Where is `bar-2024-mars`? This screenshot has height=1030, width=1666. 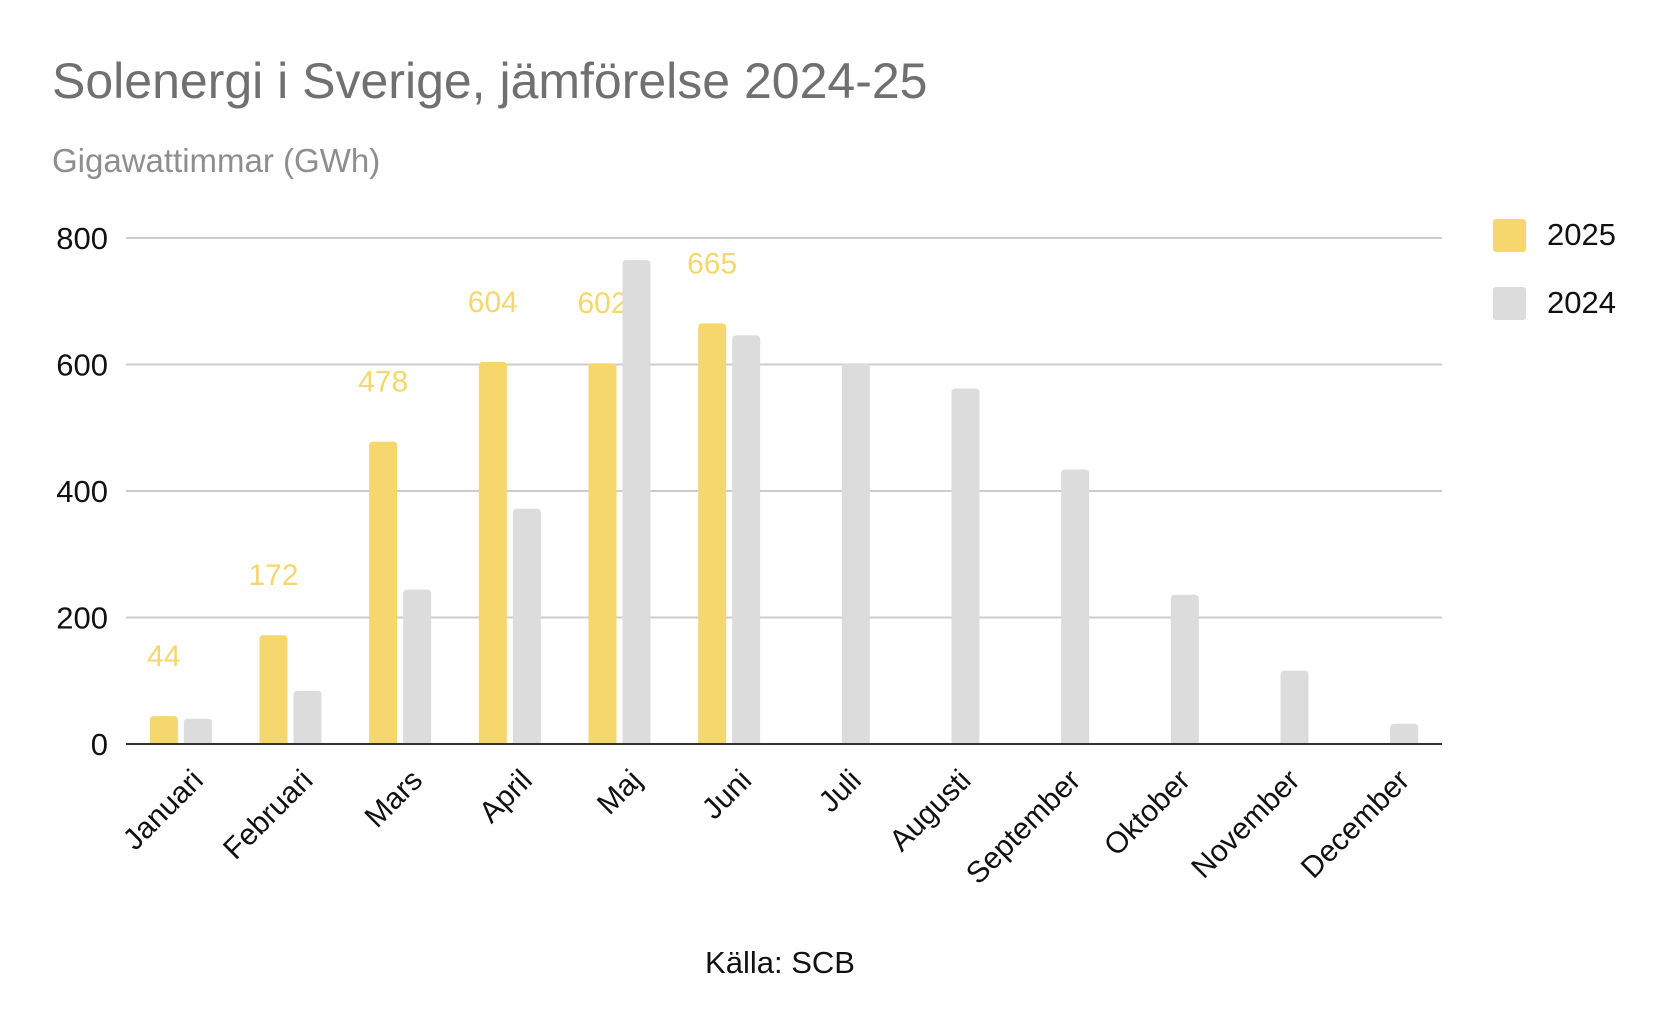
bar-2024-mars is located at coordinates (417, 666).